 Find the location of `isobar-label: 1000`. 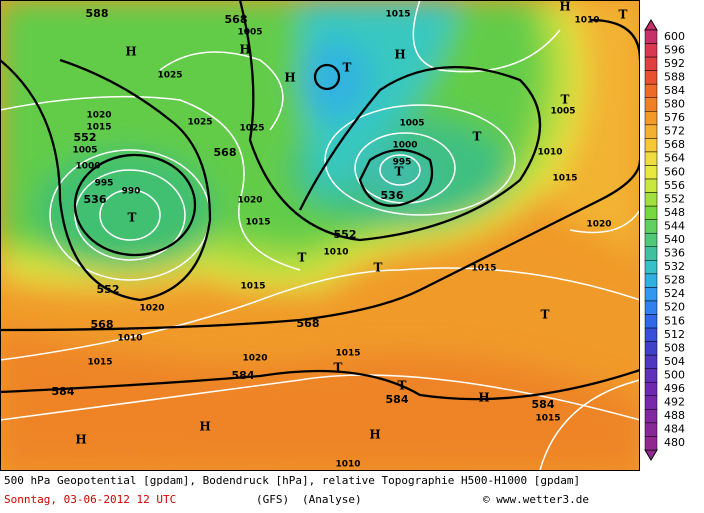

isobar-label: 1000 is located at coordinates (404, 146).